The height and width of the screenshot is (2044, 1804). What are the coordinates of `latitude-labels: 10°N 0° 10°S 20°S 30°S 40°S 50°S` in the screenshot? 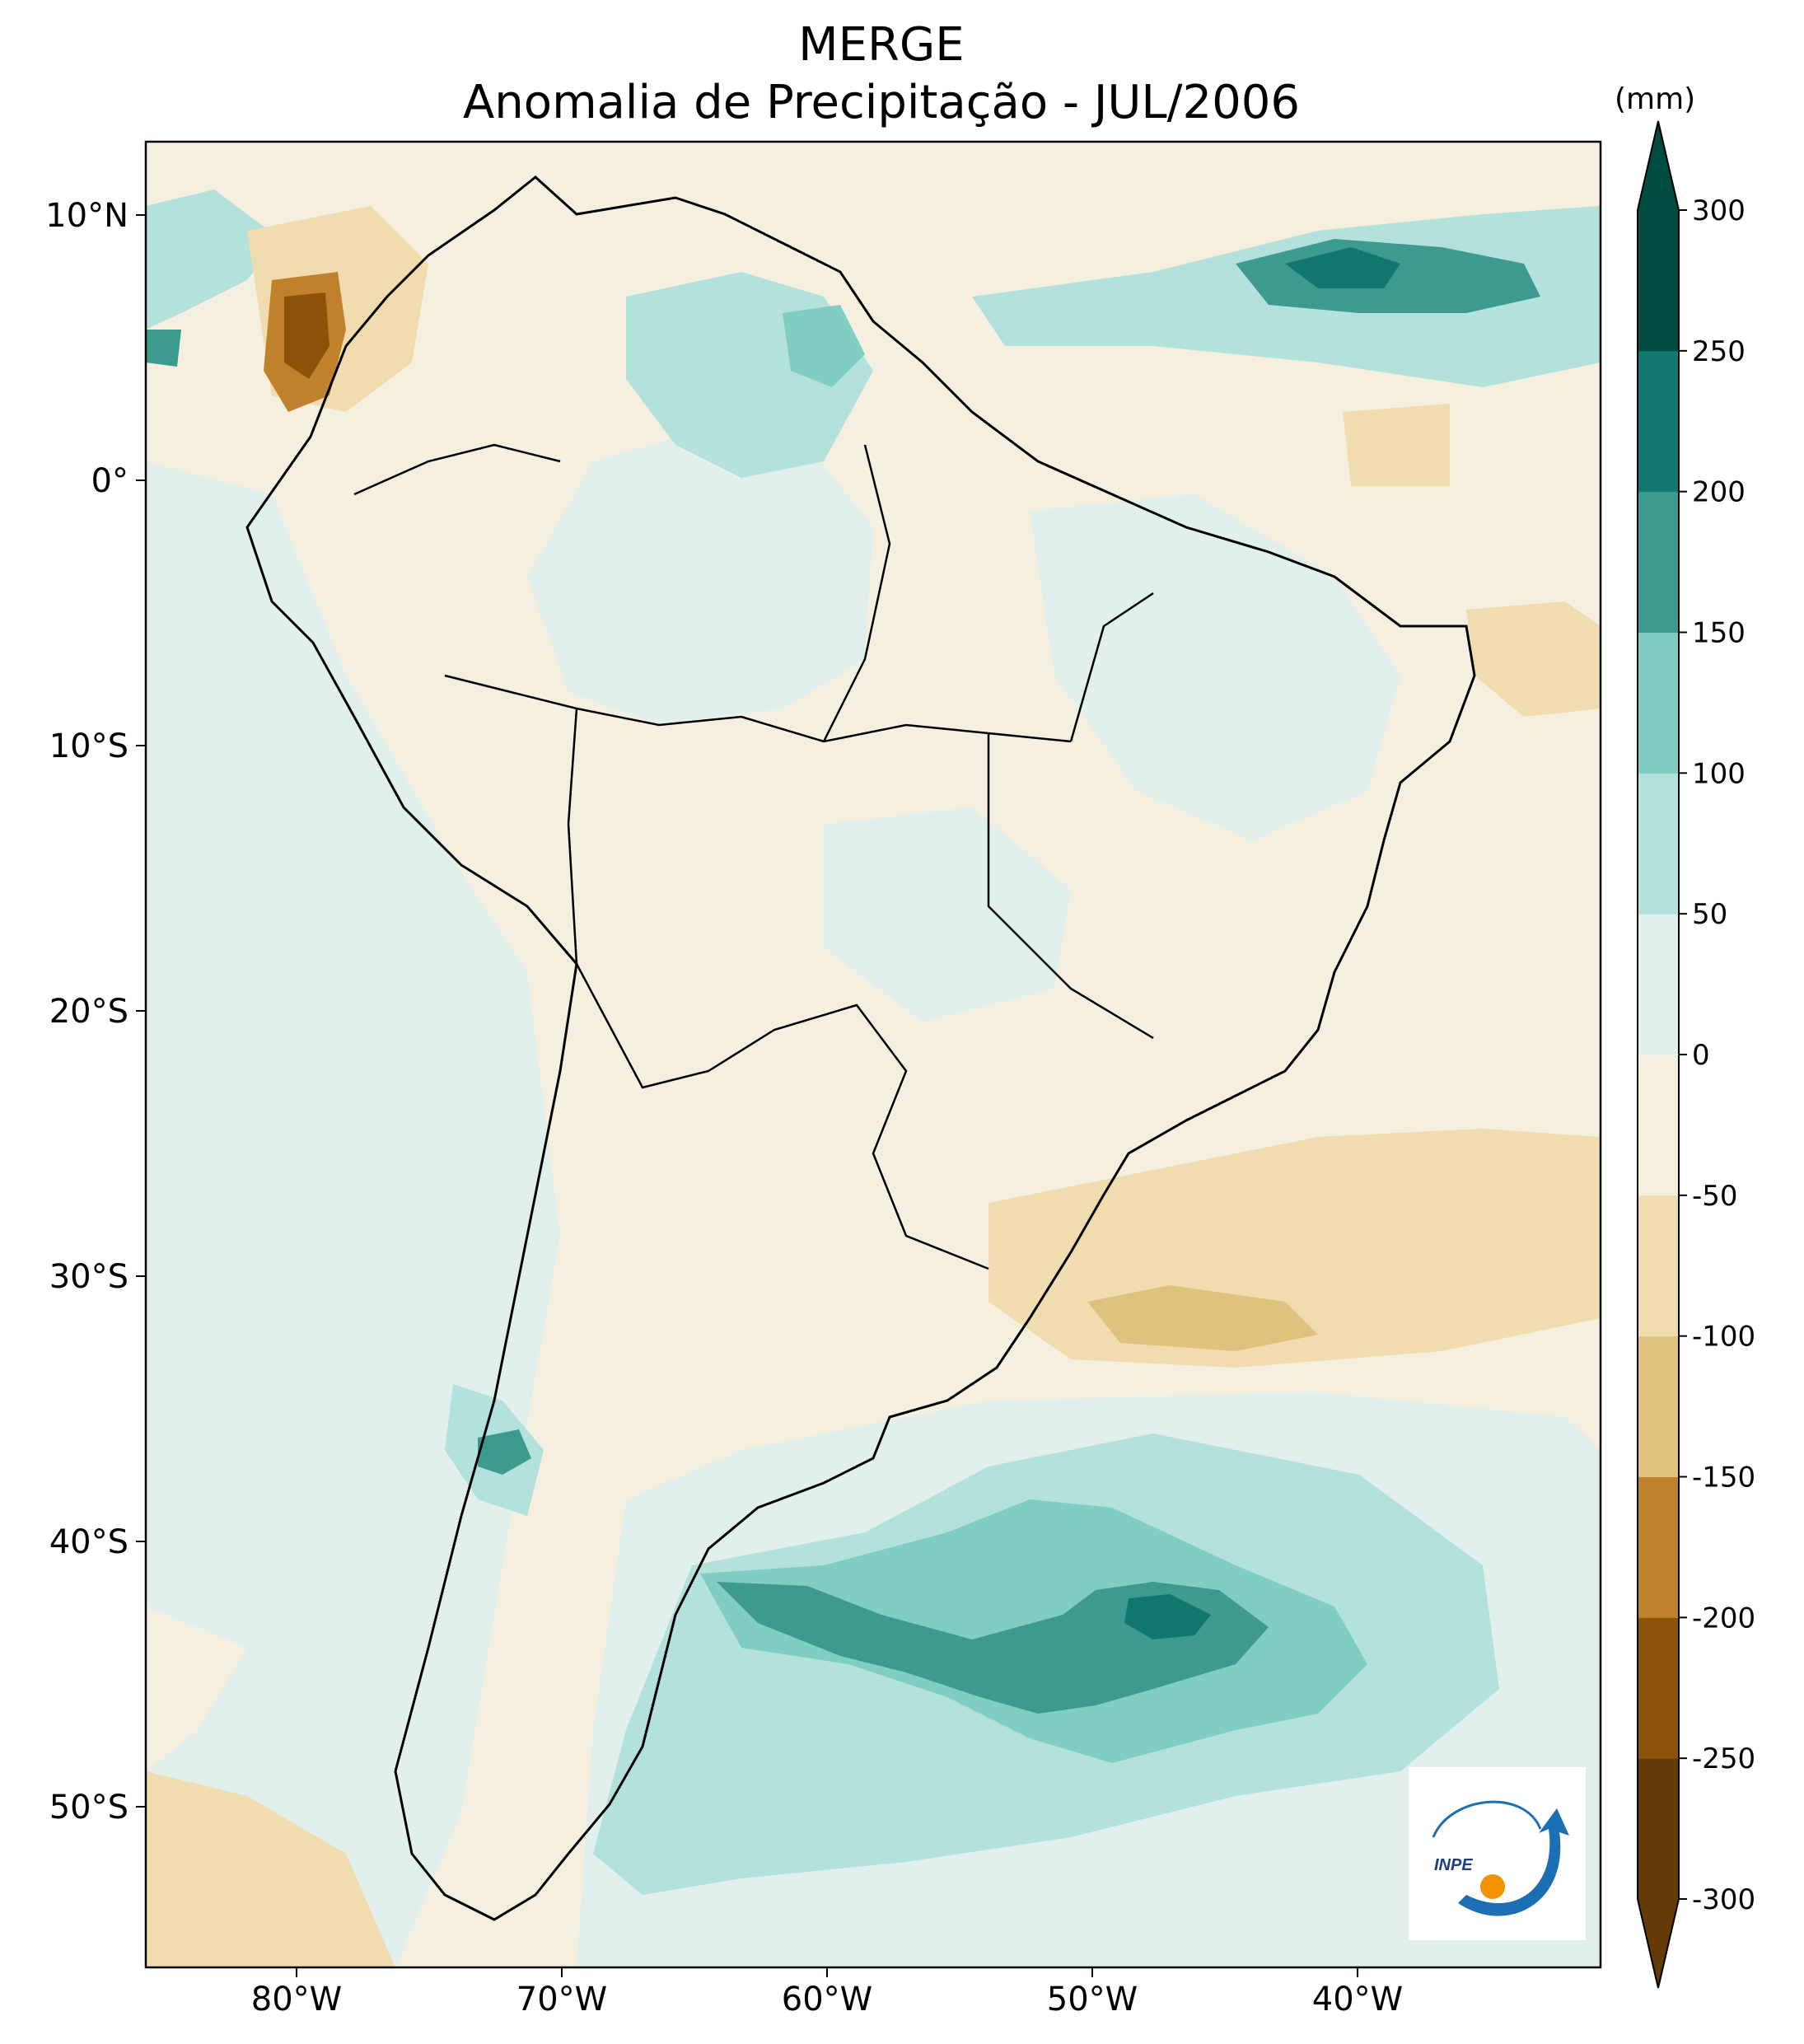 It's located at (87, 1012).